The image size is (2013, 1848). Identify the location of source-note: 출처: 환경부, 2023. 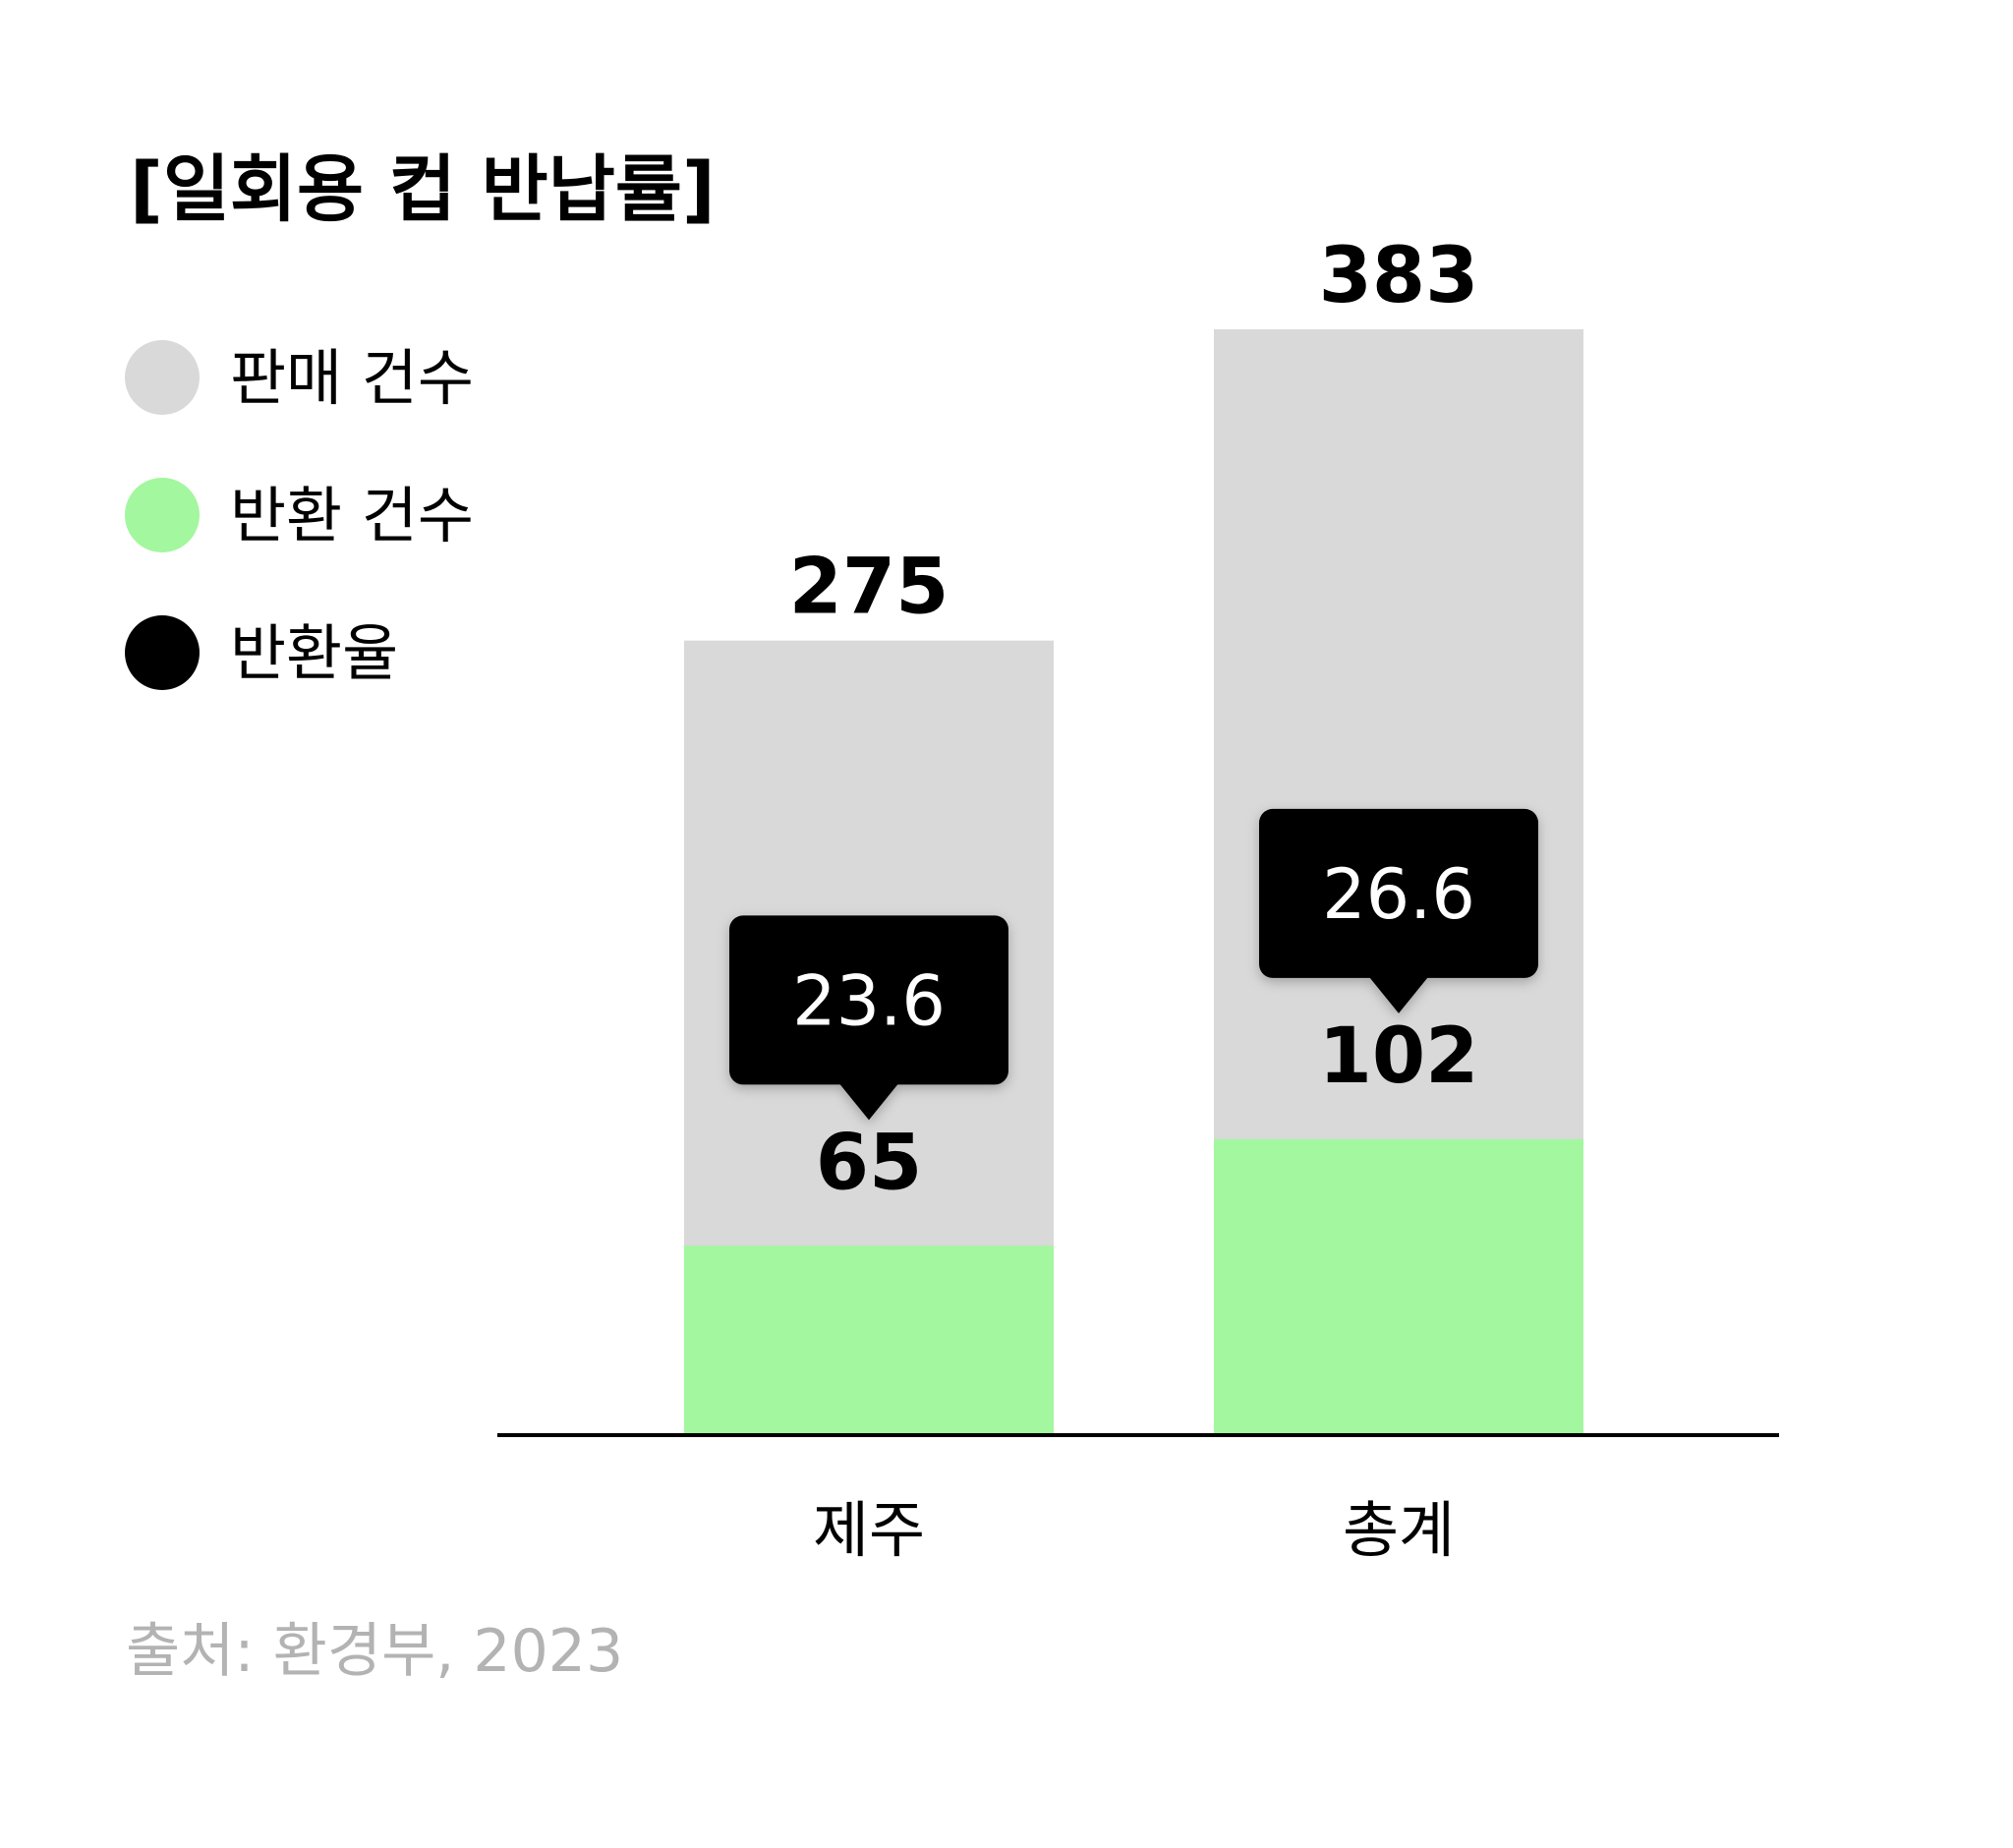
(374, 1652).